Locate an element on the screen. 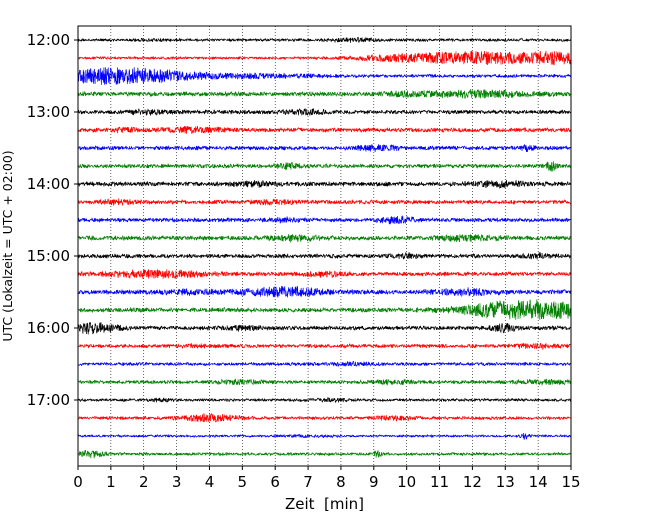 This screenshot has width=650, height=520. x-tick-label: 10 is located at coordinates (406, 482).